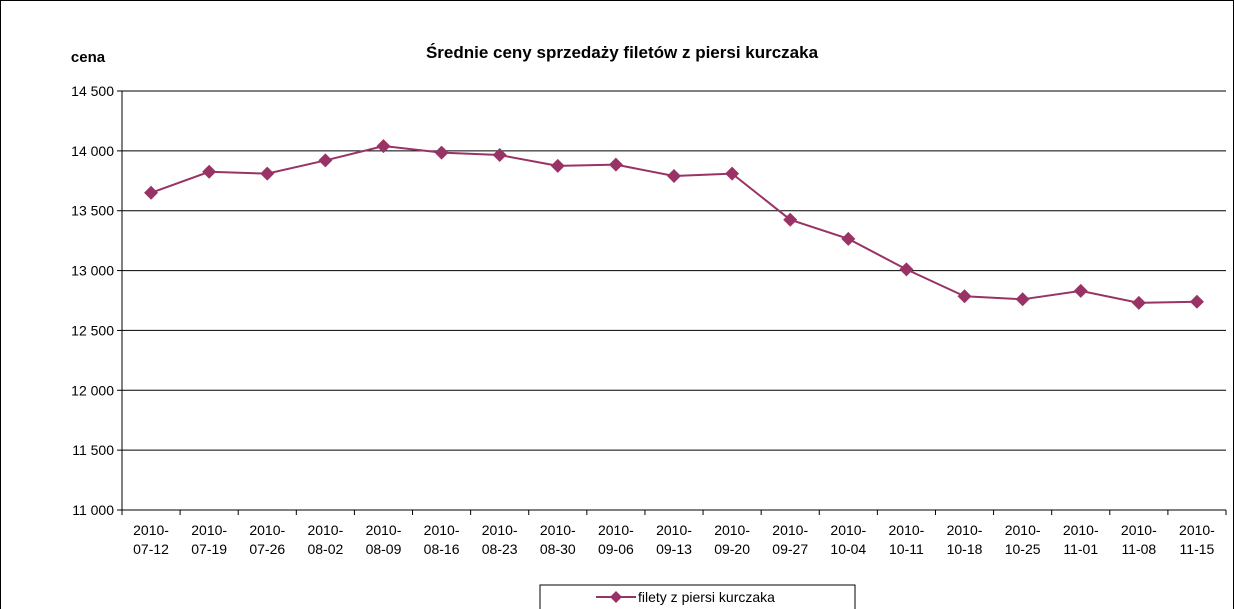 This screenshot has height=609, width=1234. Describe the element at coordinates (500, 549) in the screenshot. I see `x-tick-label-line: 08-23` at that location.